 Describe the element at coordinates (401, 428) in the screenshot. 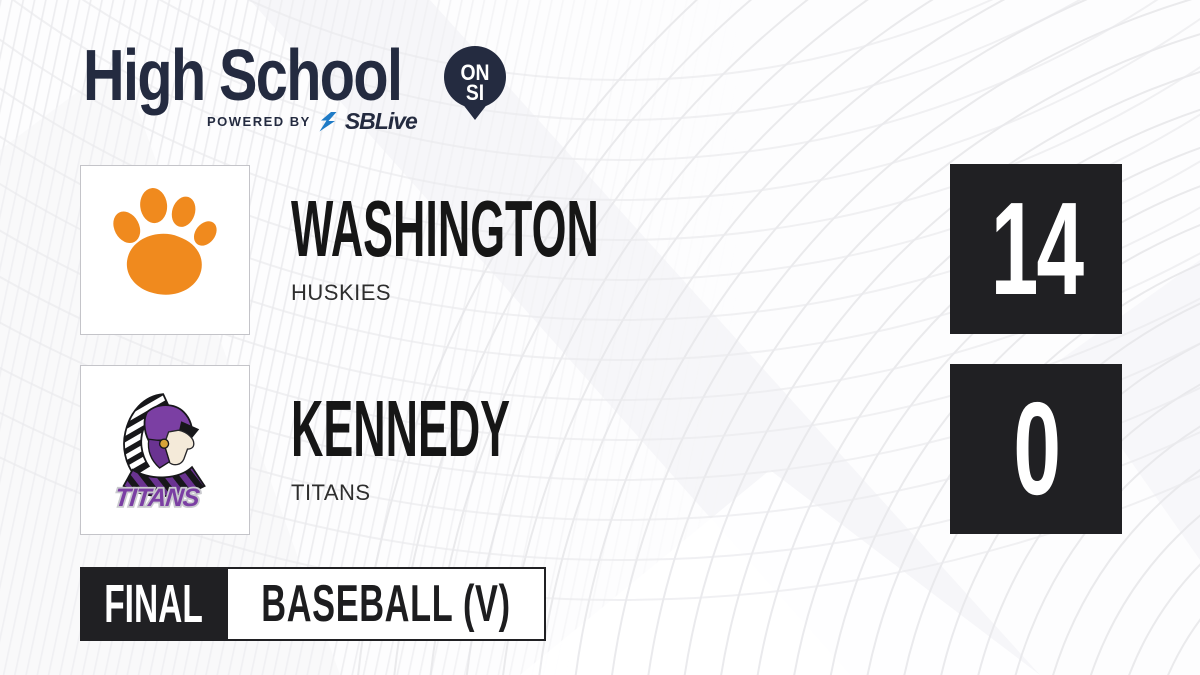

I see `team-name-kennedy: KENNEDY` at that location.